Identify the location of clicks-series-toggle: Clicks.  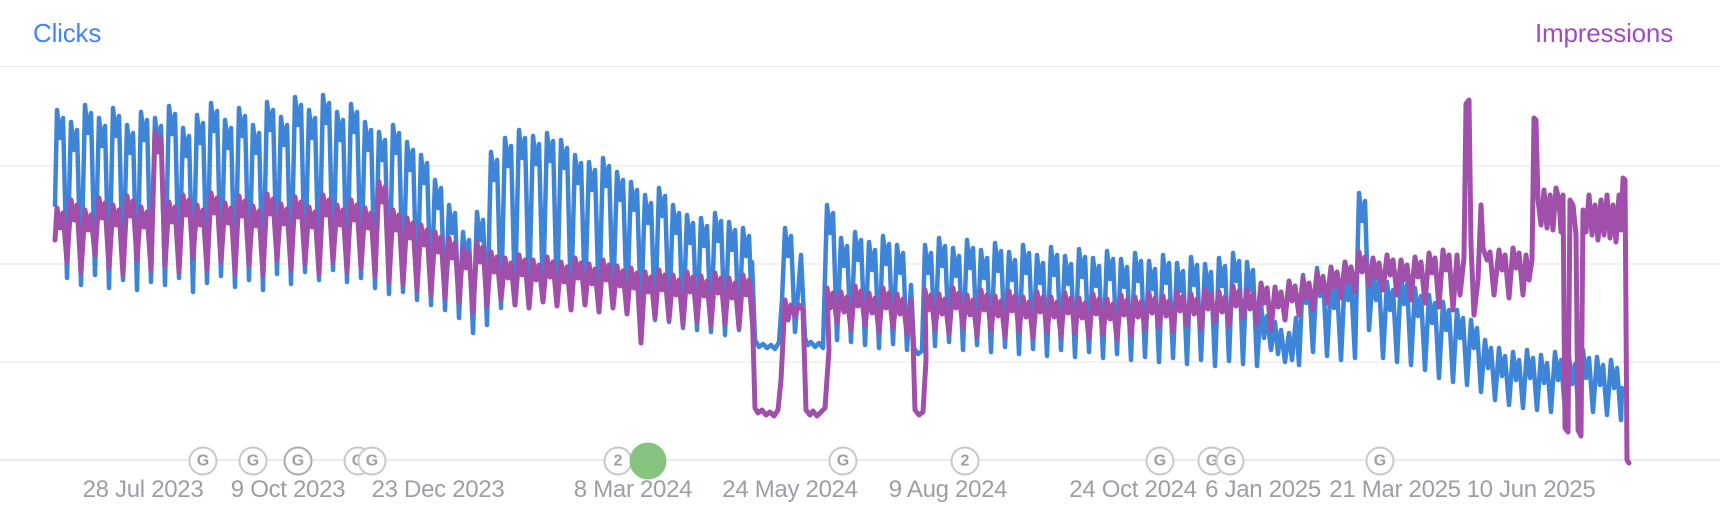
(67, 33).